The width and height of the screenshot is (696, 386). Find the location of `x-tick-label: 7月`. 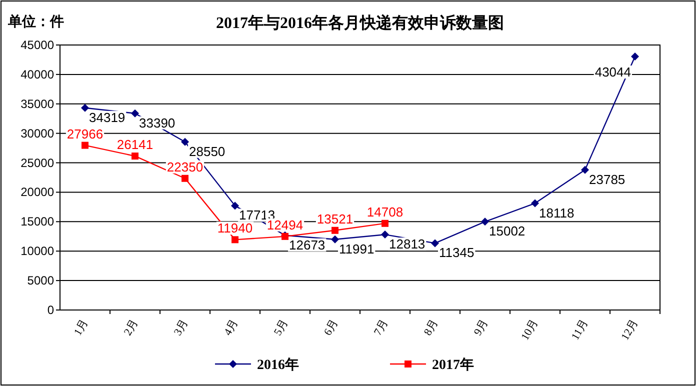

x-tick-label: 7月 is located at coordinates (381, 328).